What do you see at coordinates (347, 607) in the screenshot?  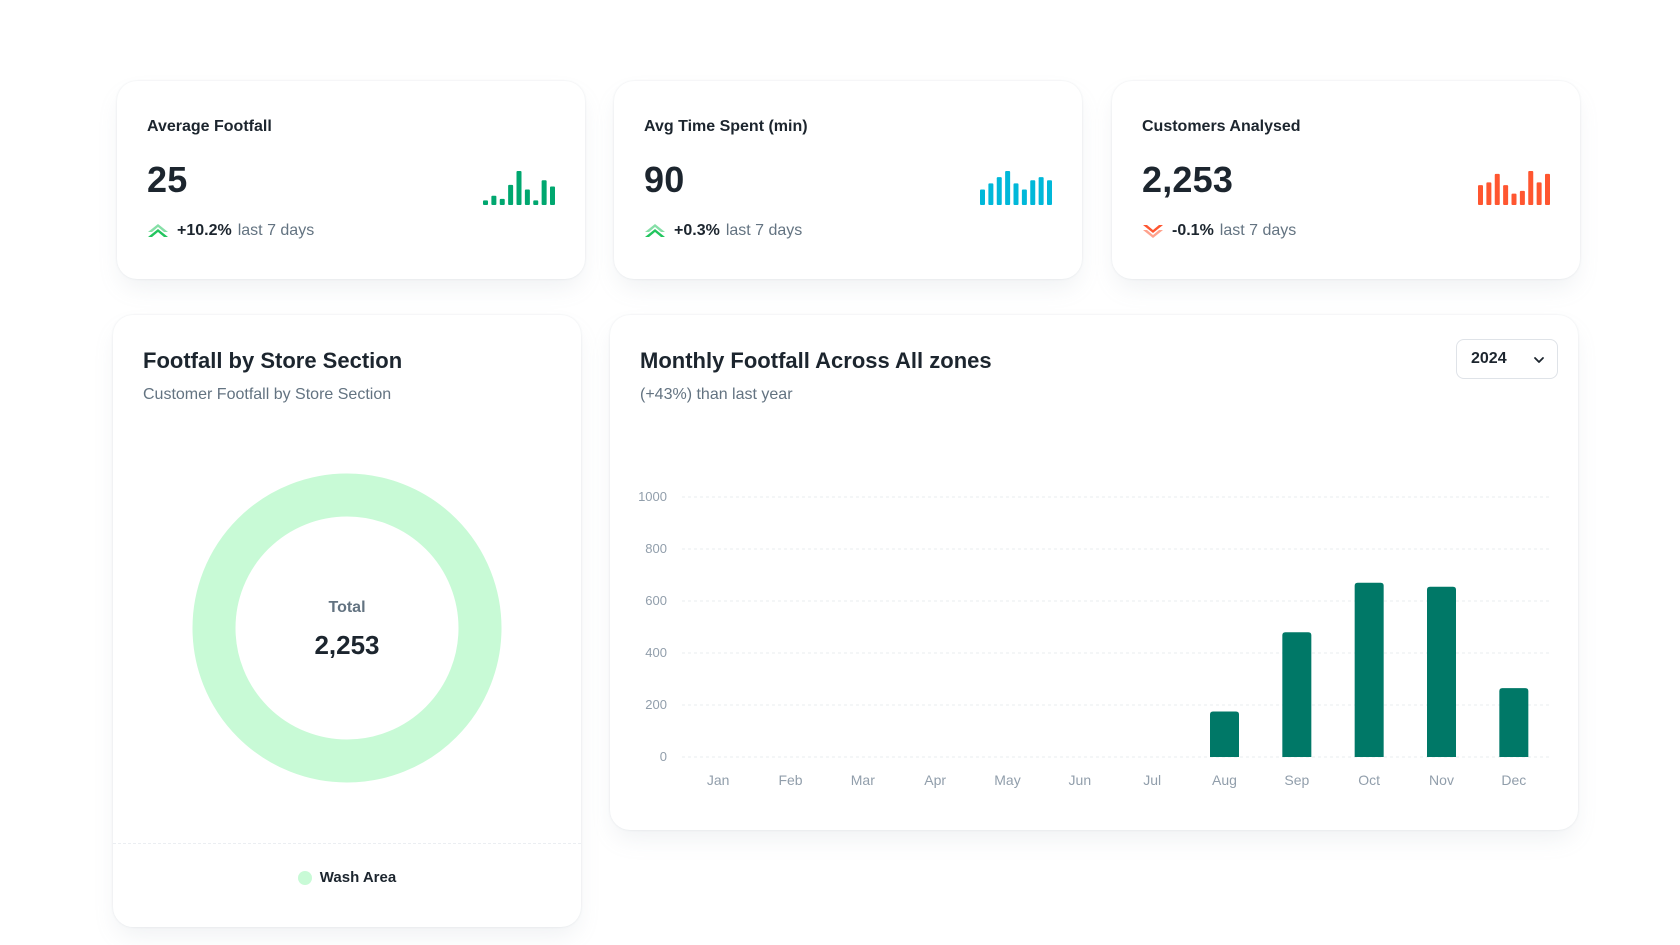 I see `donut-total-label: Total` at bounding box center [347, 607].